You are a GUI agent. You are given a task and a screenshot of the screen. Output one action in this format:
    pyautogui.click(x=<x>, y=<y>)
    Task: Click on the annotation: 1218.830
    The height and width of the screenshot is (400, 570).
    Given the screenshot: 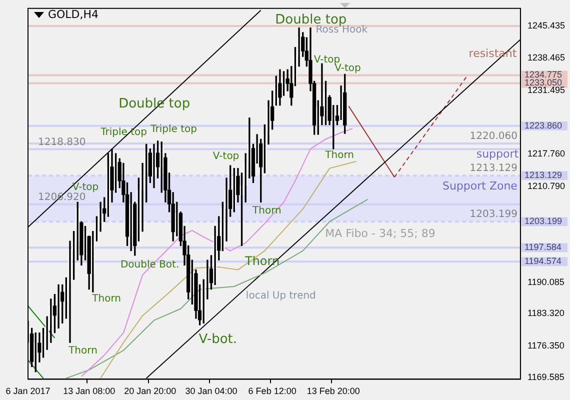 What is the action you would take?
    pyautogui.click(x=62, y=142)
    